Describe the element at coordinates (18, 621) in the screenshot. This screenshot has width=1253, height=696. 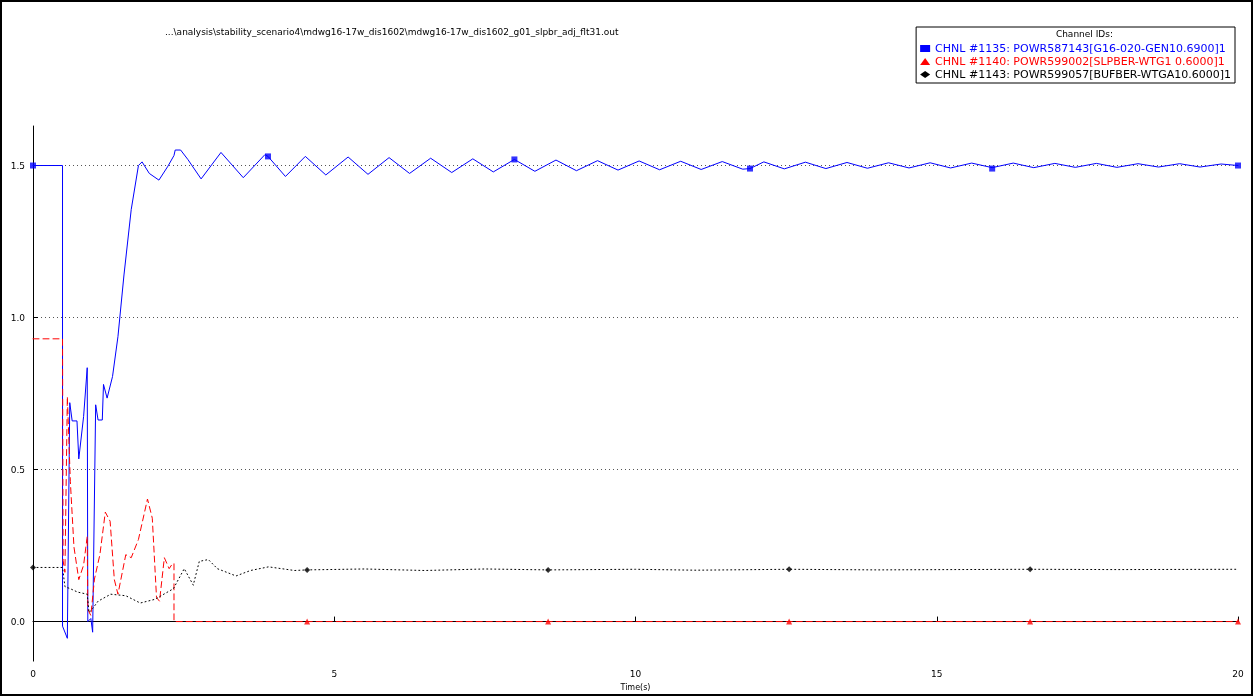
I see `y-tick-label: 0.0` at that location.